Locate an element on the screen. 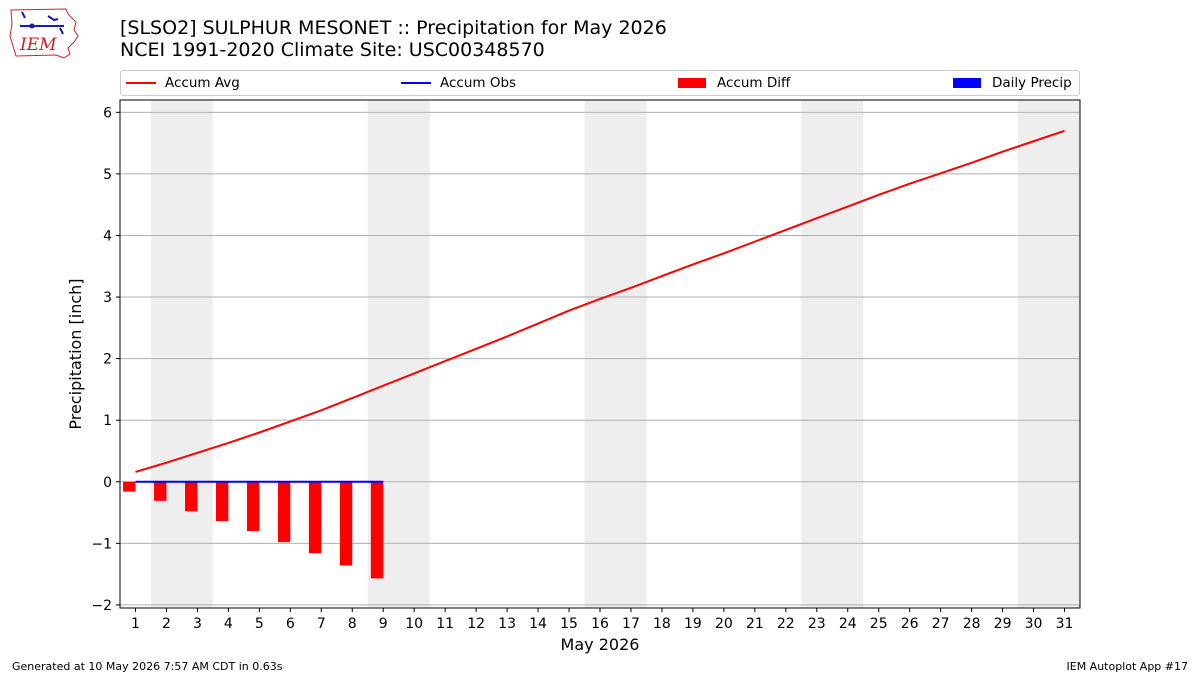  legend-item-accum-diff: Accum Diff is located at coordinates (734, 83).